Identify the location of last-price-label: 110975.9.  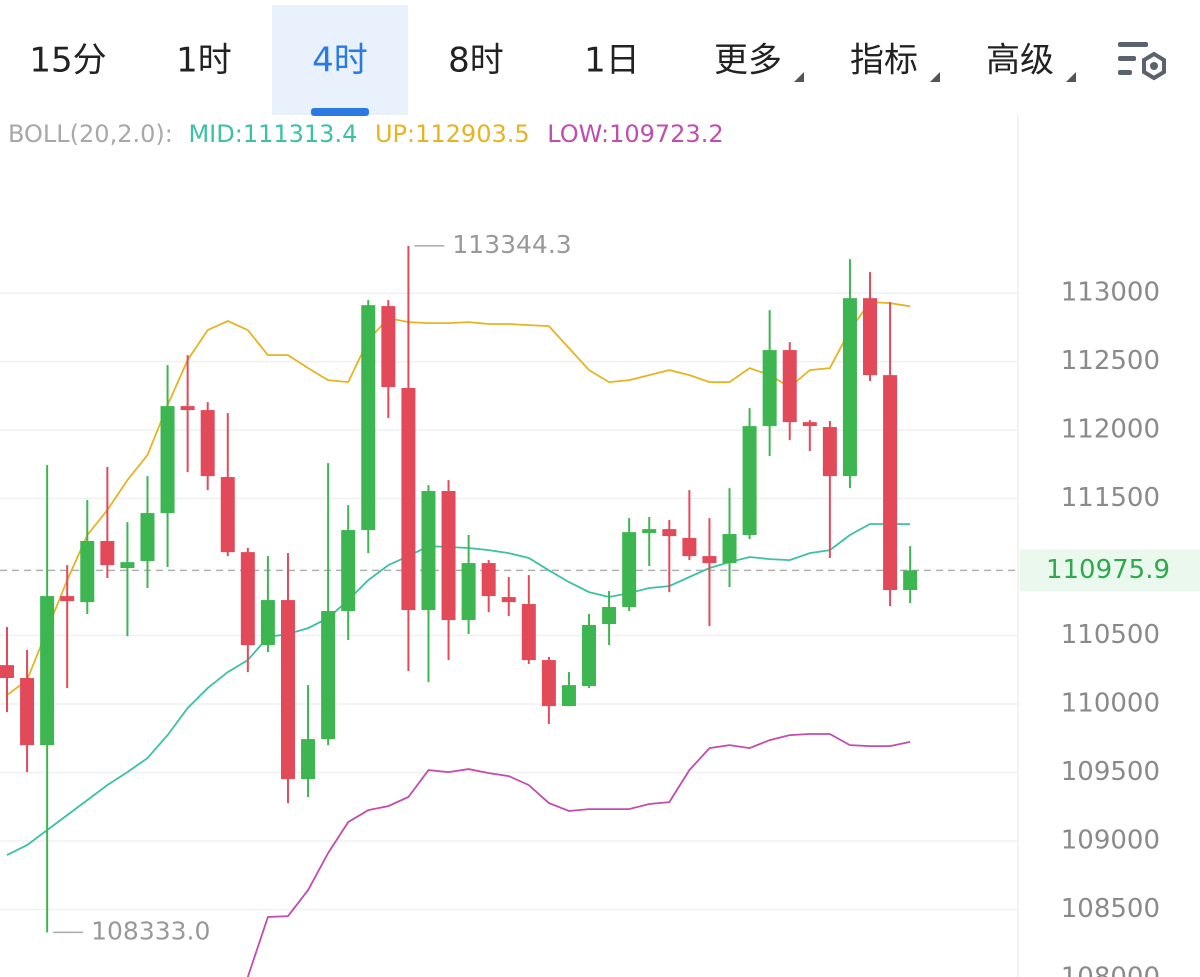
(1108, 570).